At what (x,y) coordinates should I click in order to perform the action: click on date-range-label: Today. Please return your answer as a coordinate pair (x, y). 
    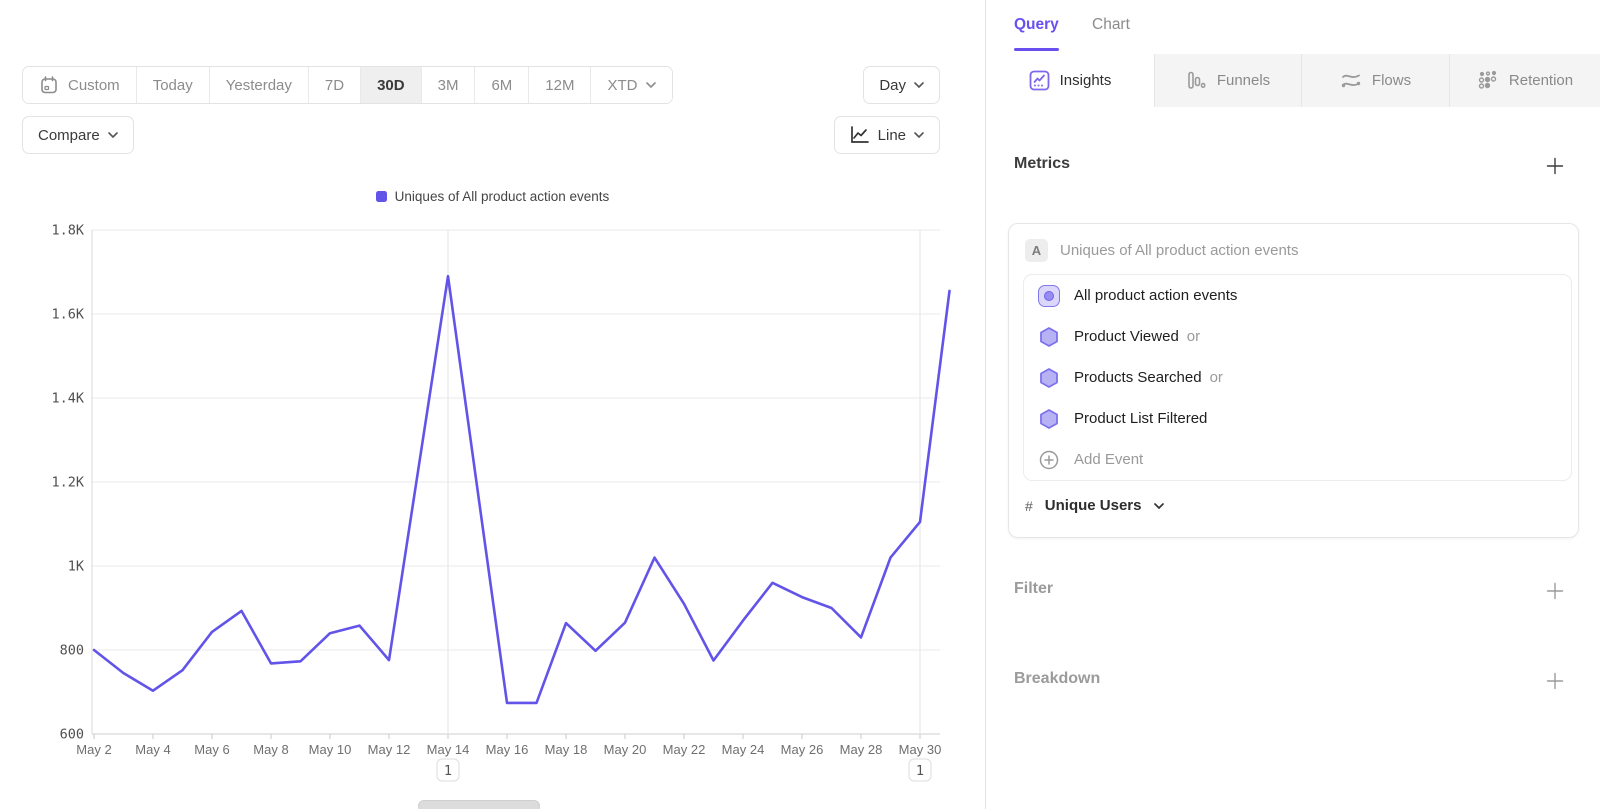
    Looking at the image, I should click on (172, 85).